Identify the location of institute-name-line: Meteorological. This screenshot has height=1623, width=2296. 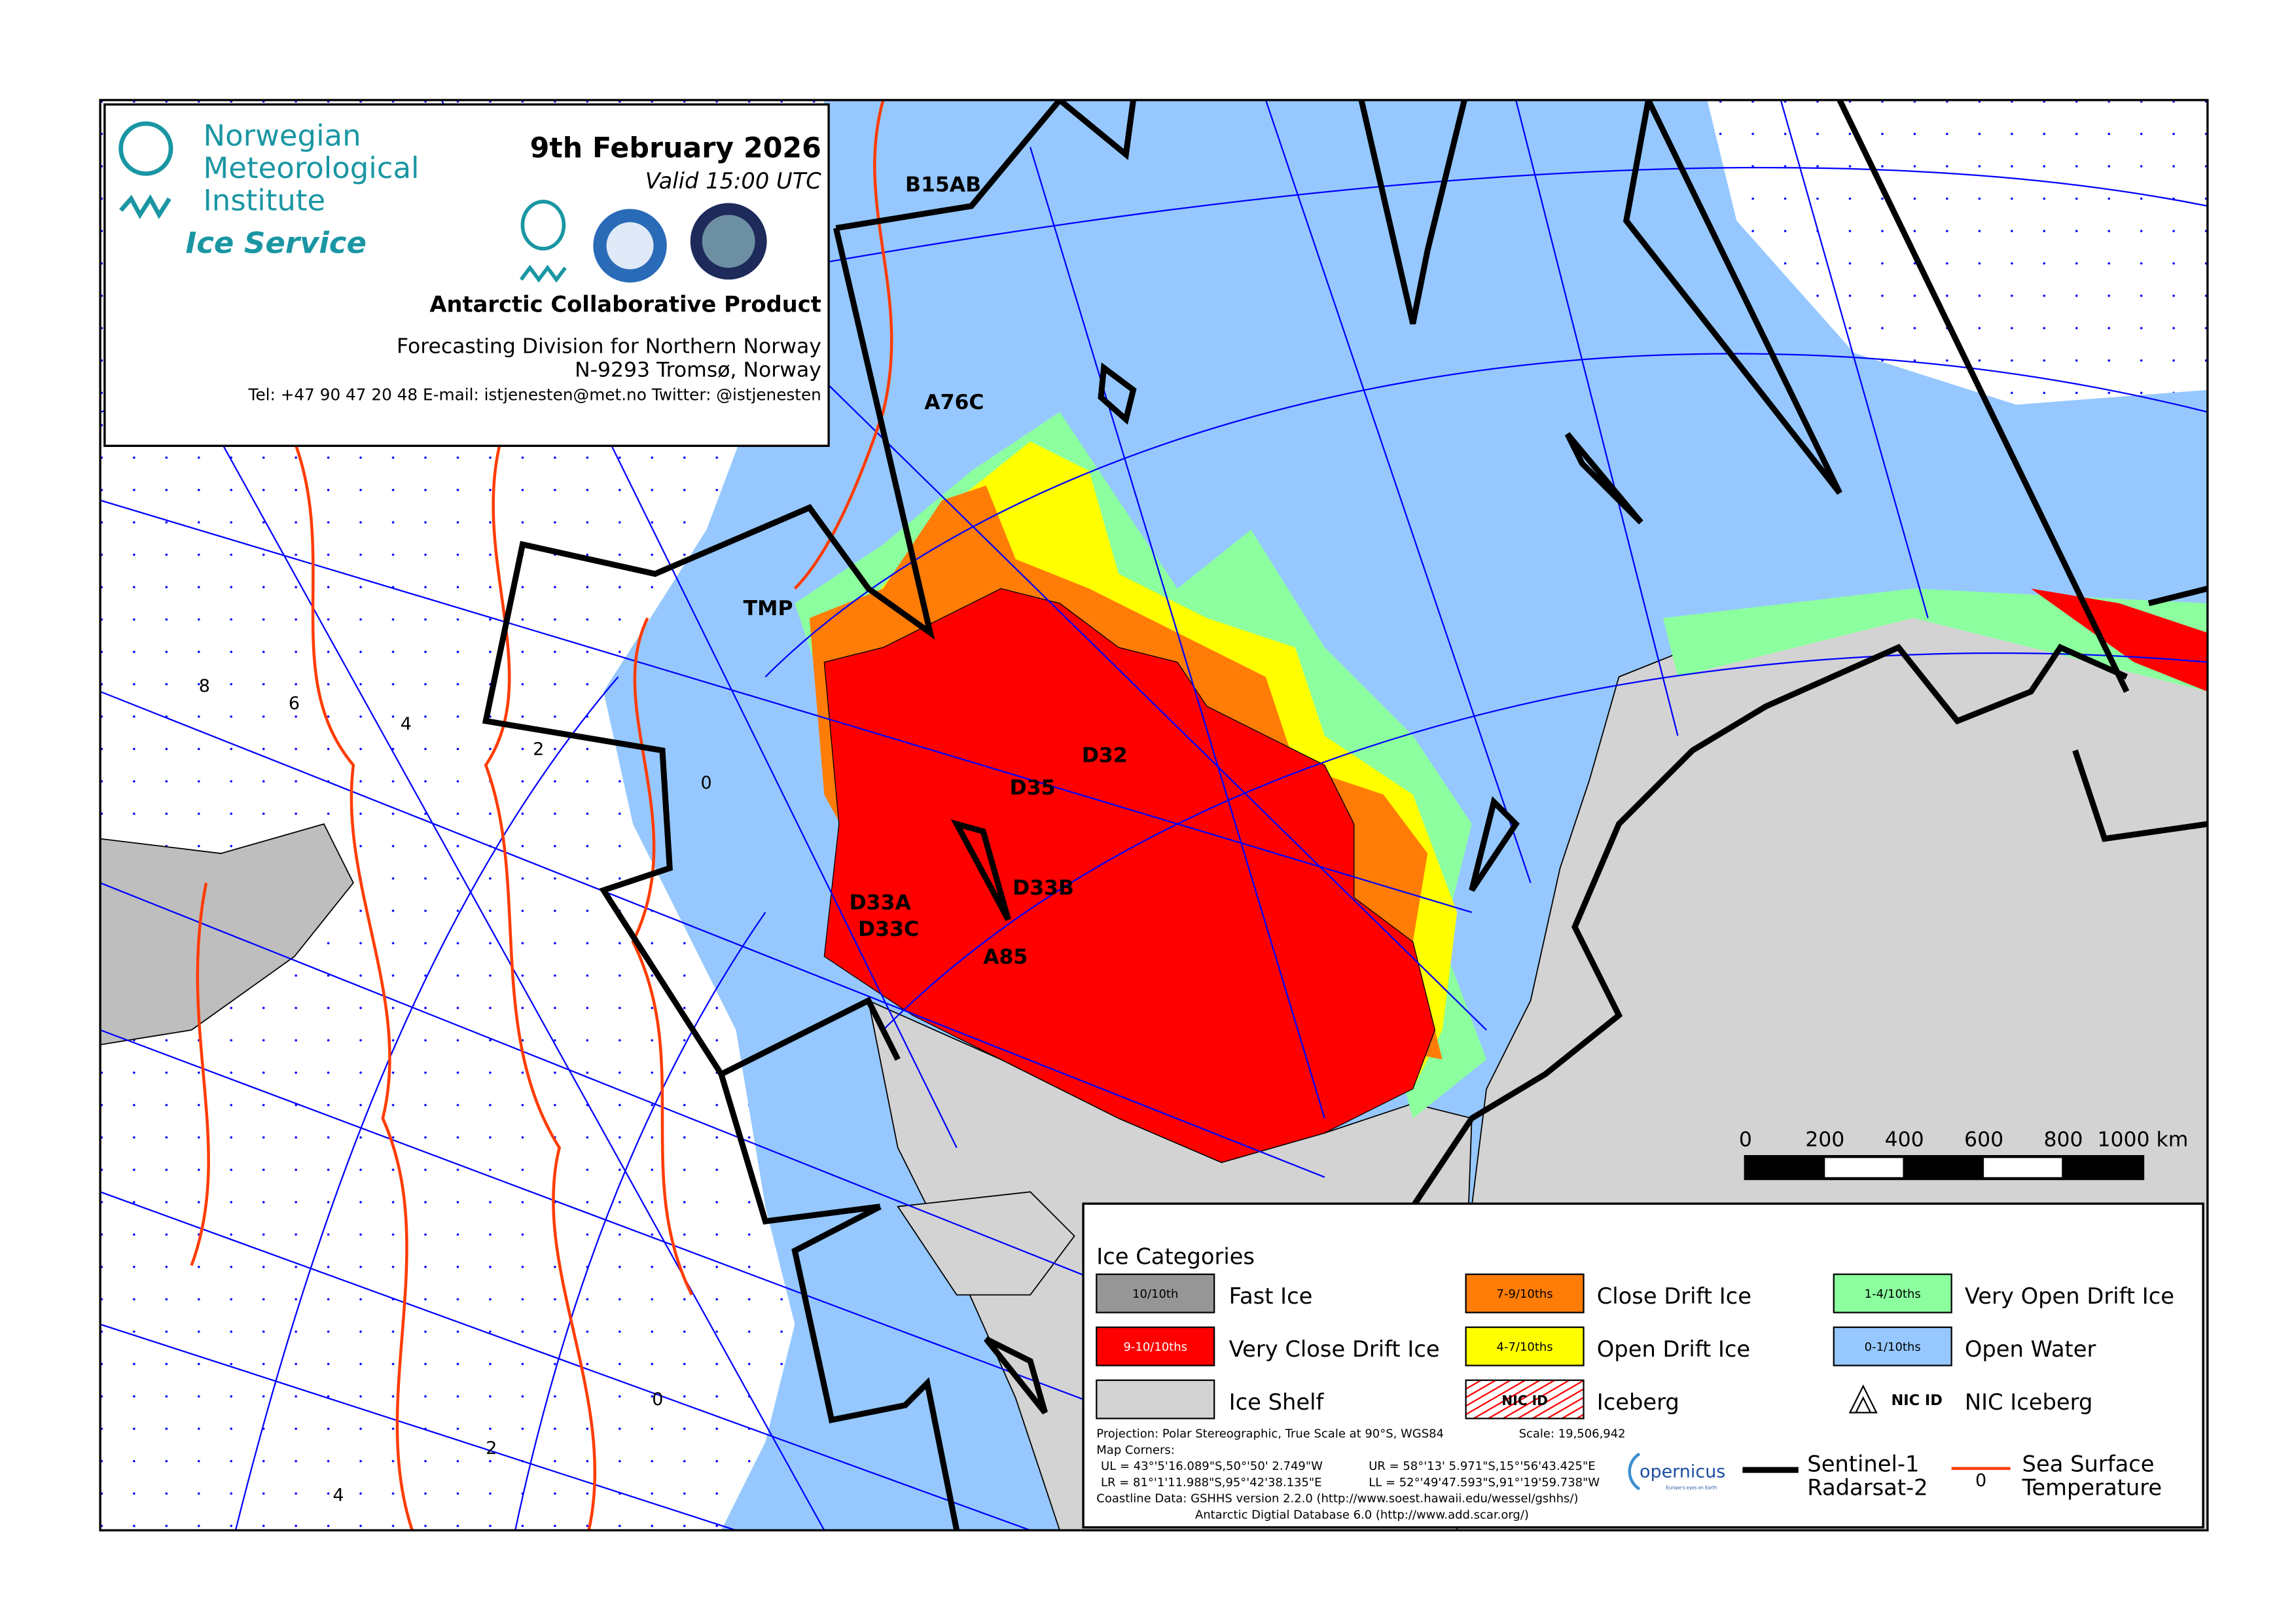
(312, 168).